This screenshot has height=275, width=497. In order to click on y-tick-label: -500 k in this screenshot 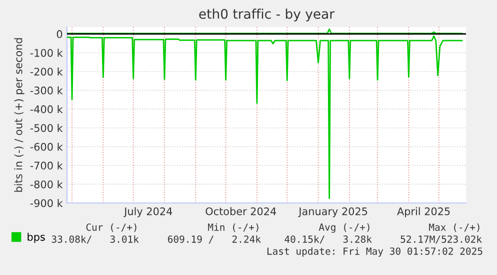, I will do `click(46, 128)`.